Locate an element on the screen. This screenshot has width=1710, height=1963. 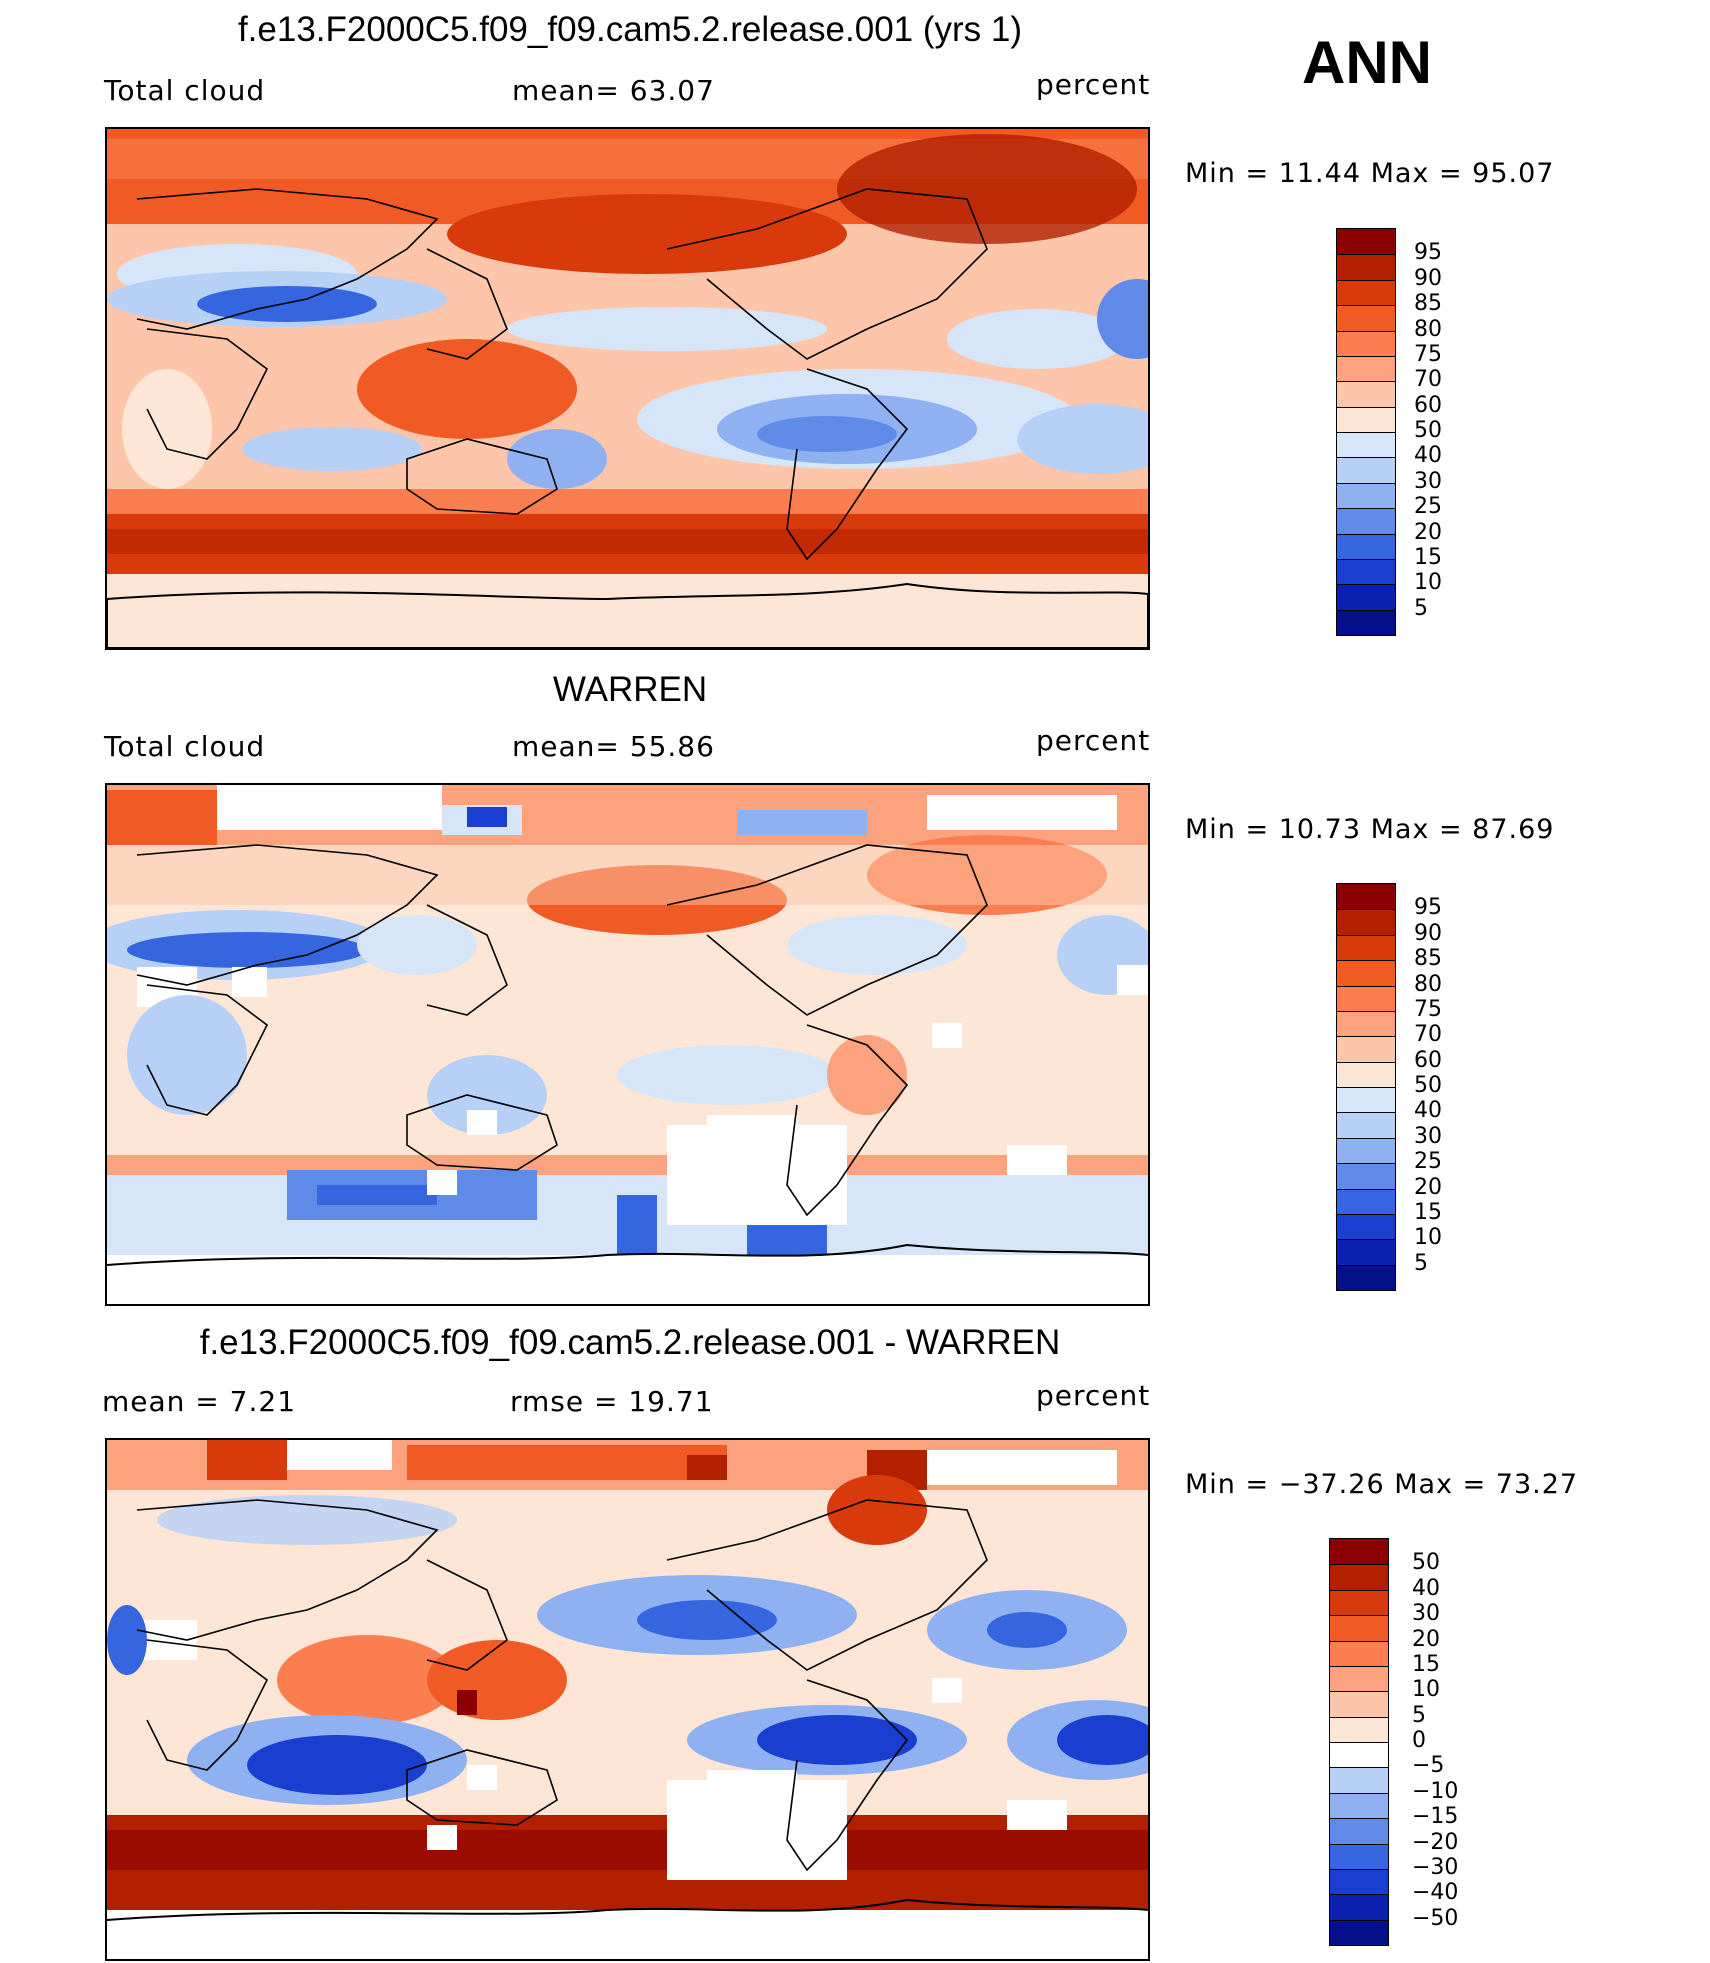
panel3-minmax: Min = −37.26 Max = 73.27 is located at coordinates (1382, 1484).